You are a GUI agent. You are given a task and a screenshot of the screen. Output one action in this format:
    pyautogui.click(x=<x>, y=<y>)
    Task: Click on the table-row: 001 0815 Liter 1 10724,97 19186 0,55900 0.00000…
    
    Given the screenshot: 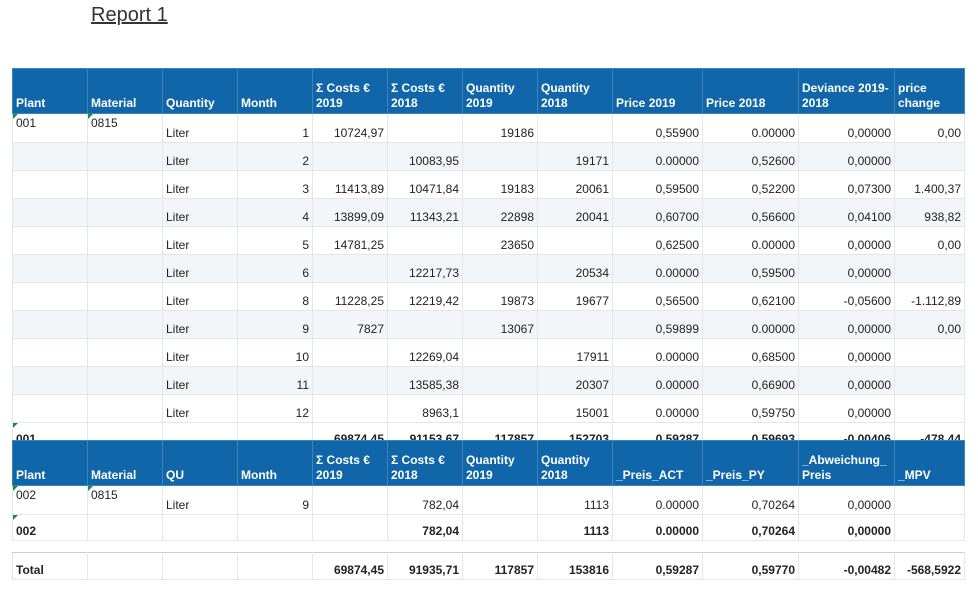 What is the action you would take?
    pyautogui.click(x=488, y=128)
    